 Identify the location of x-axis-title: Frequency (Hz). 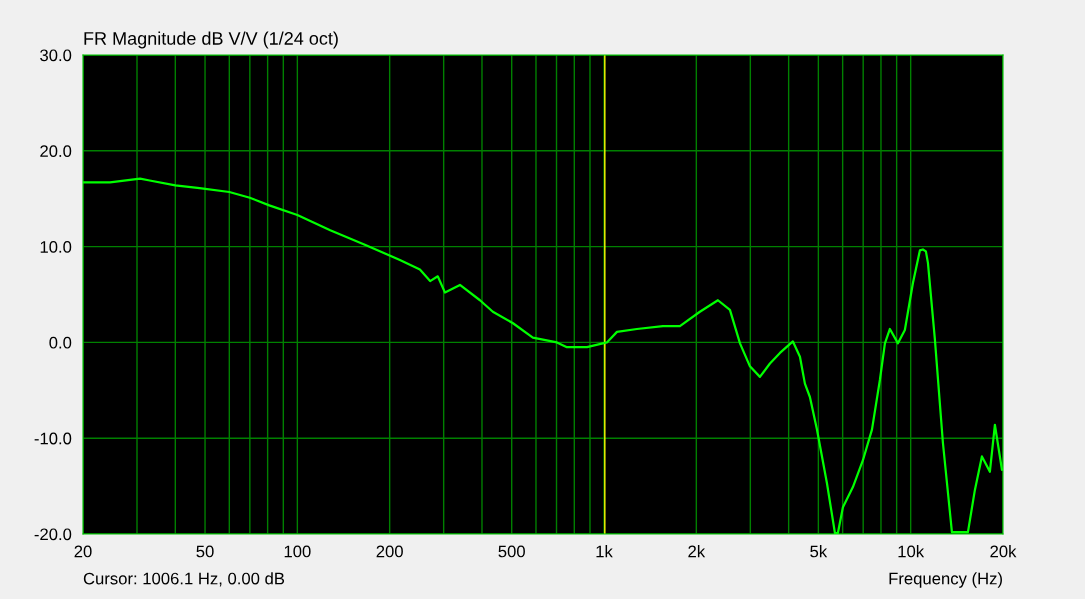
(945, 580).